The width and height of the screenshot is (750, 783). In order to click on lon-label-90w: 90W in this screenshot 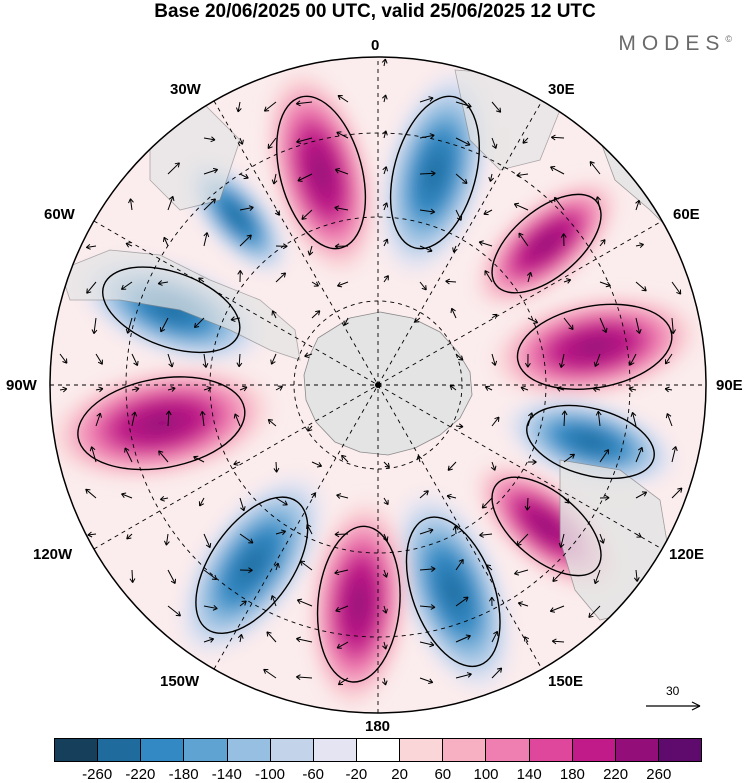, I will do `click(21, 385)`.